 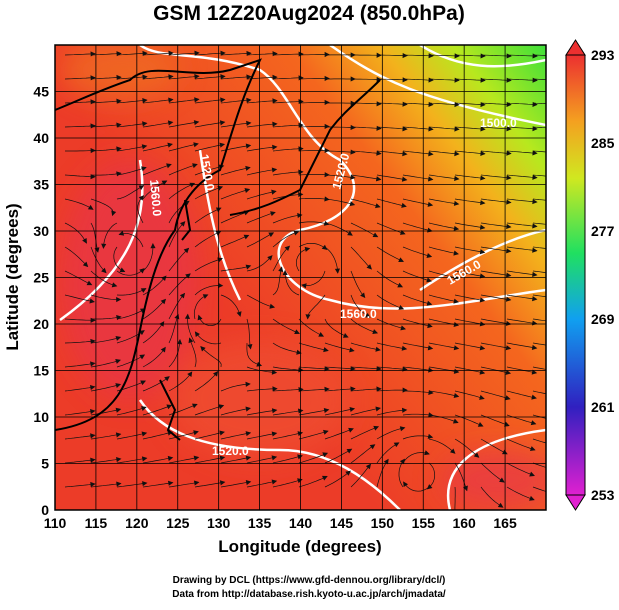 What do you see at coordinates (41, 92) in the screenshot?
I see `y-tick-label: 45` at bounding box center [41, 92].